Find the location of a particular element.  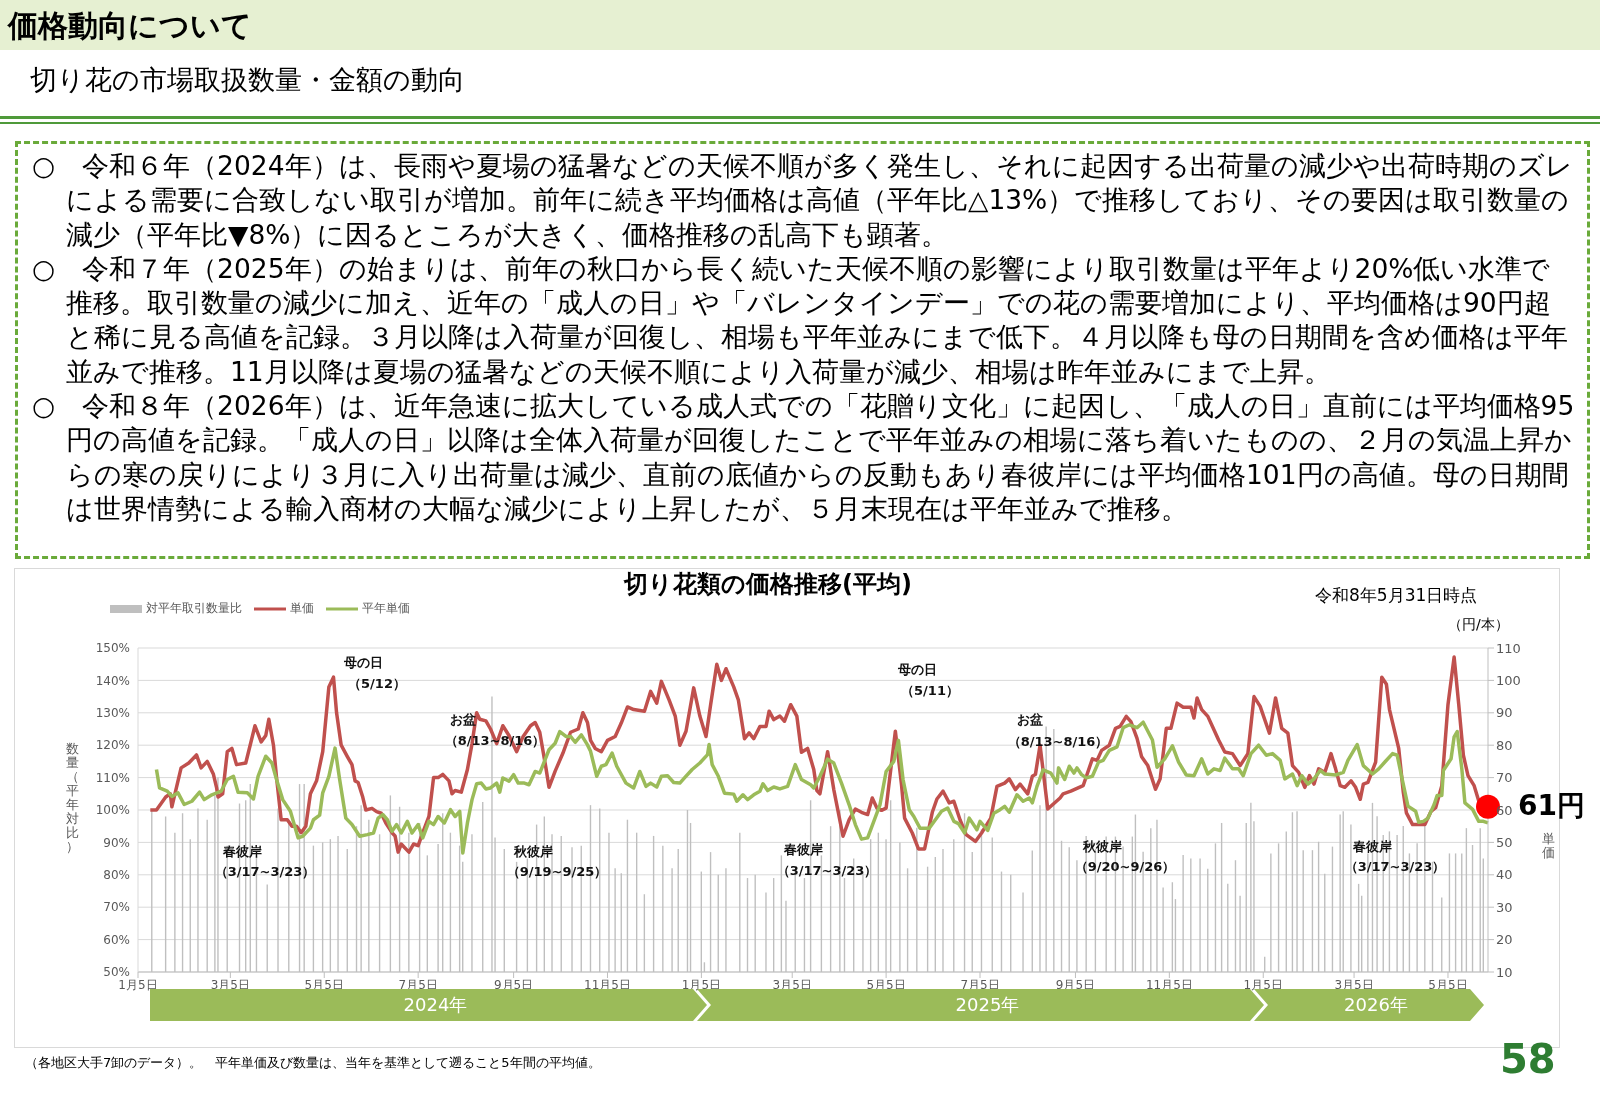

y2-tick-label: 80 is located at coordinates (1504, 745).